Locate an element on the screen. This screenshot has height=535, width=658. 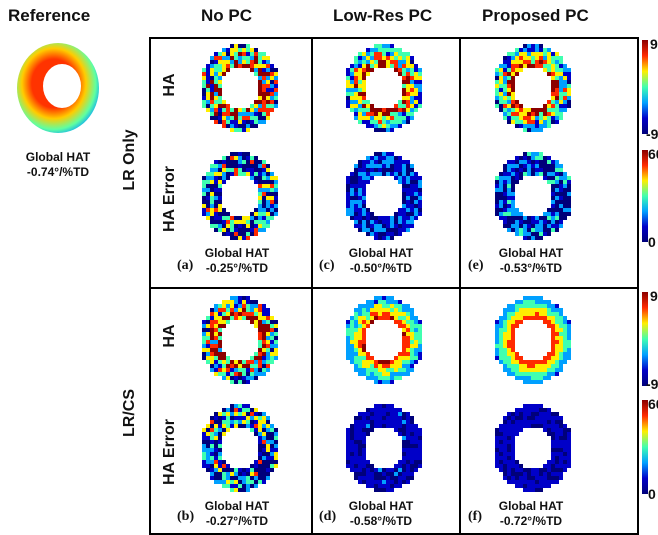
panel-letter-a: (a) is located at coordinates (185, 265).